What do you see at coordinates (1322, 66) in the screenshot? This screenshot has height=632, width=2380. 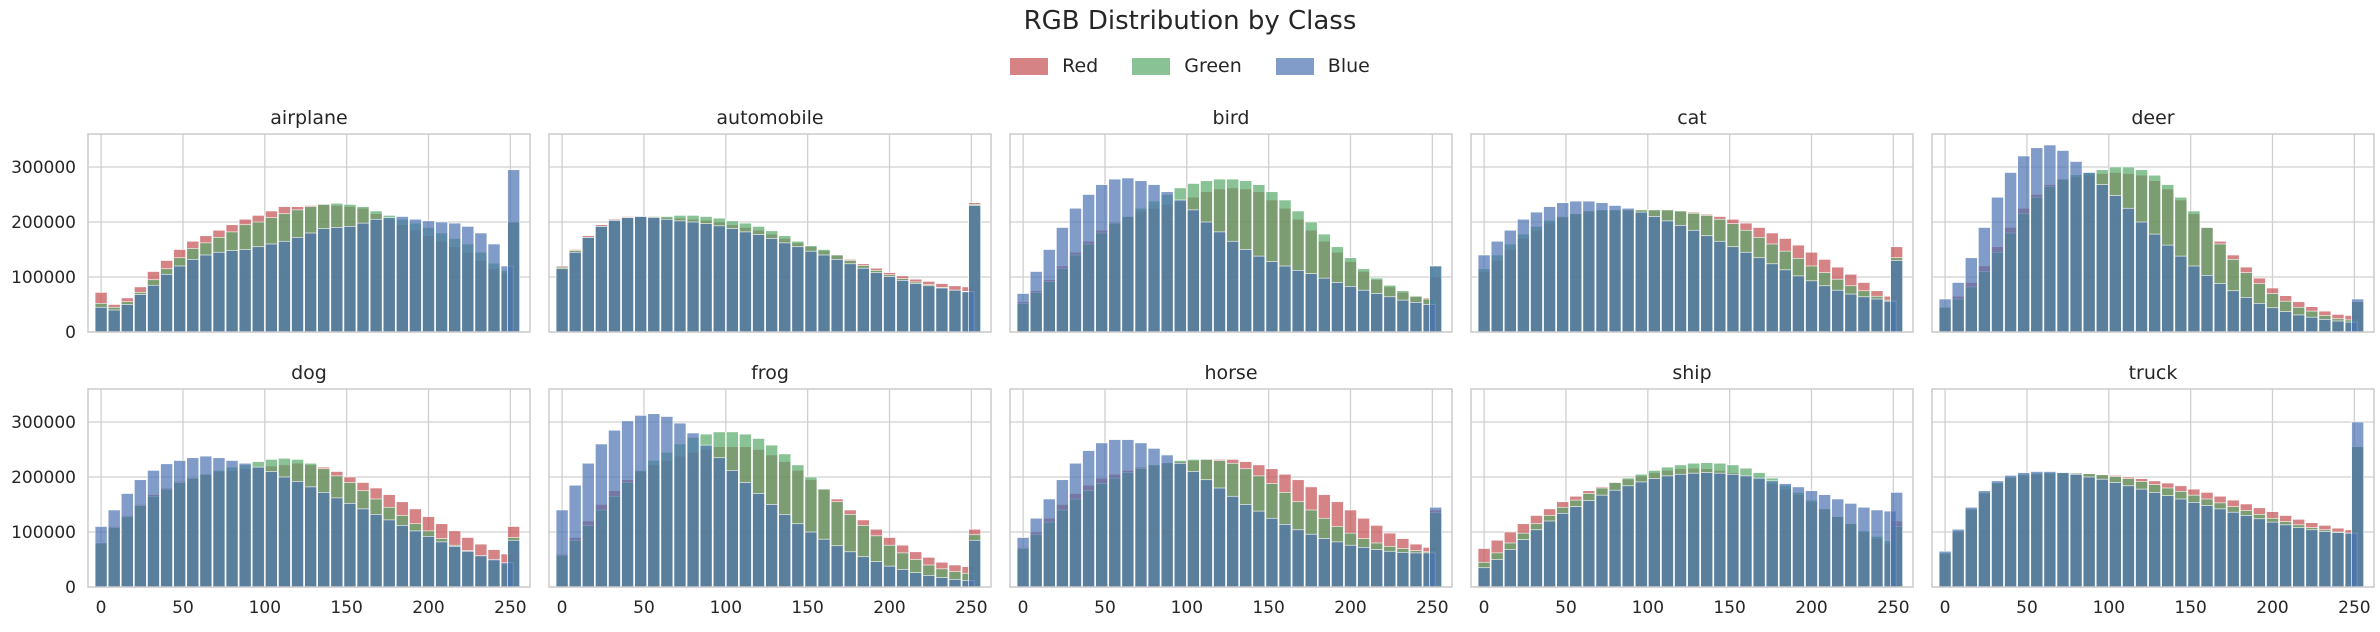 I see `legend-item-blue: Blue` at bounding box center [1322, 66].